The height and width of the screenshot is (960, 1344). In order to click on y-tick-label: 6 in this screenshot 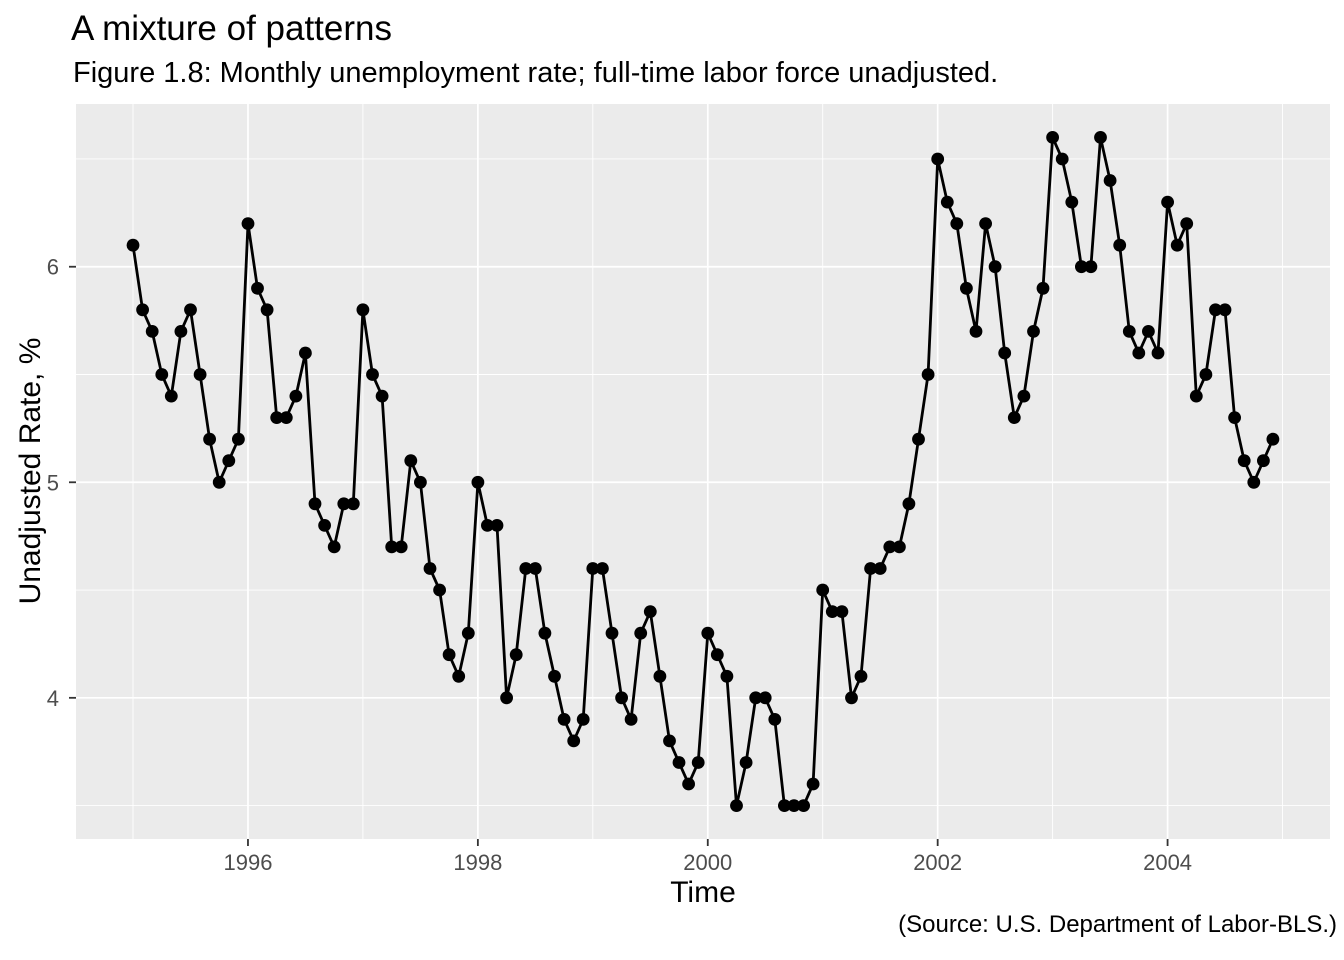, I will do `click(53, 267)`.